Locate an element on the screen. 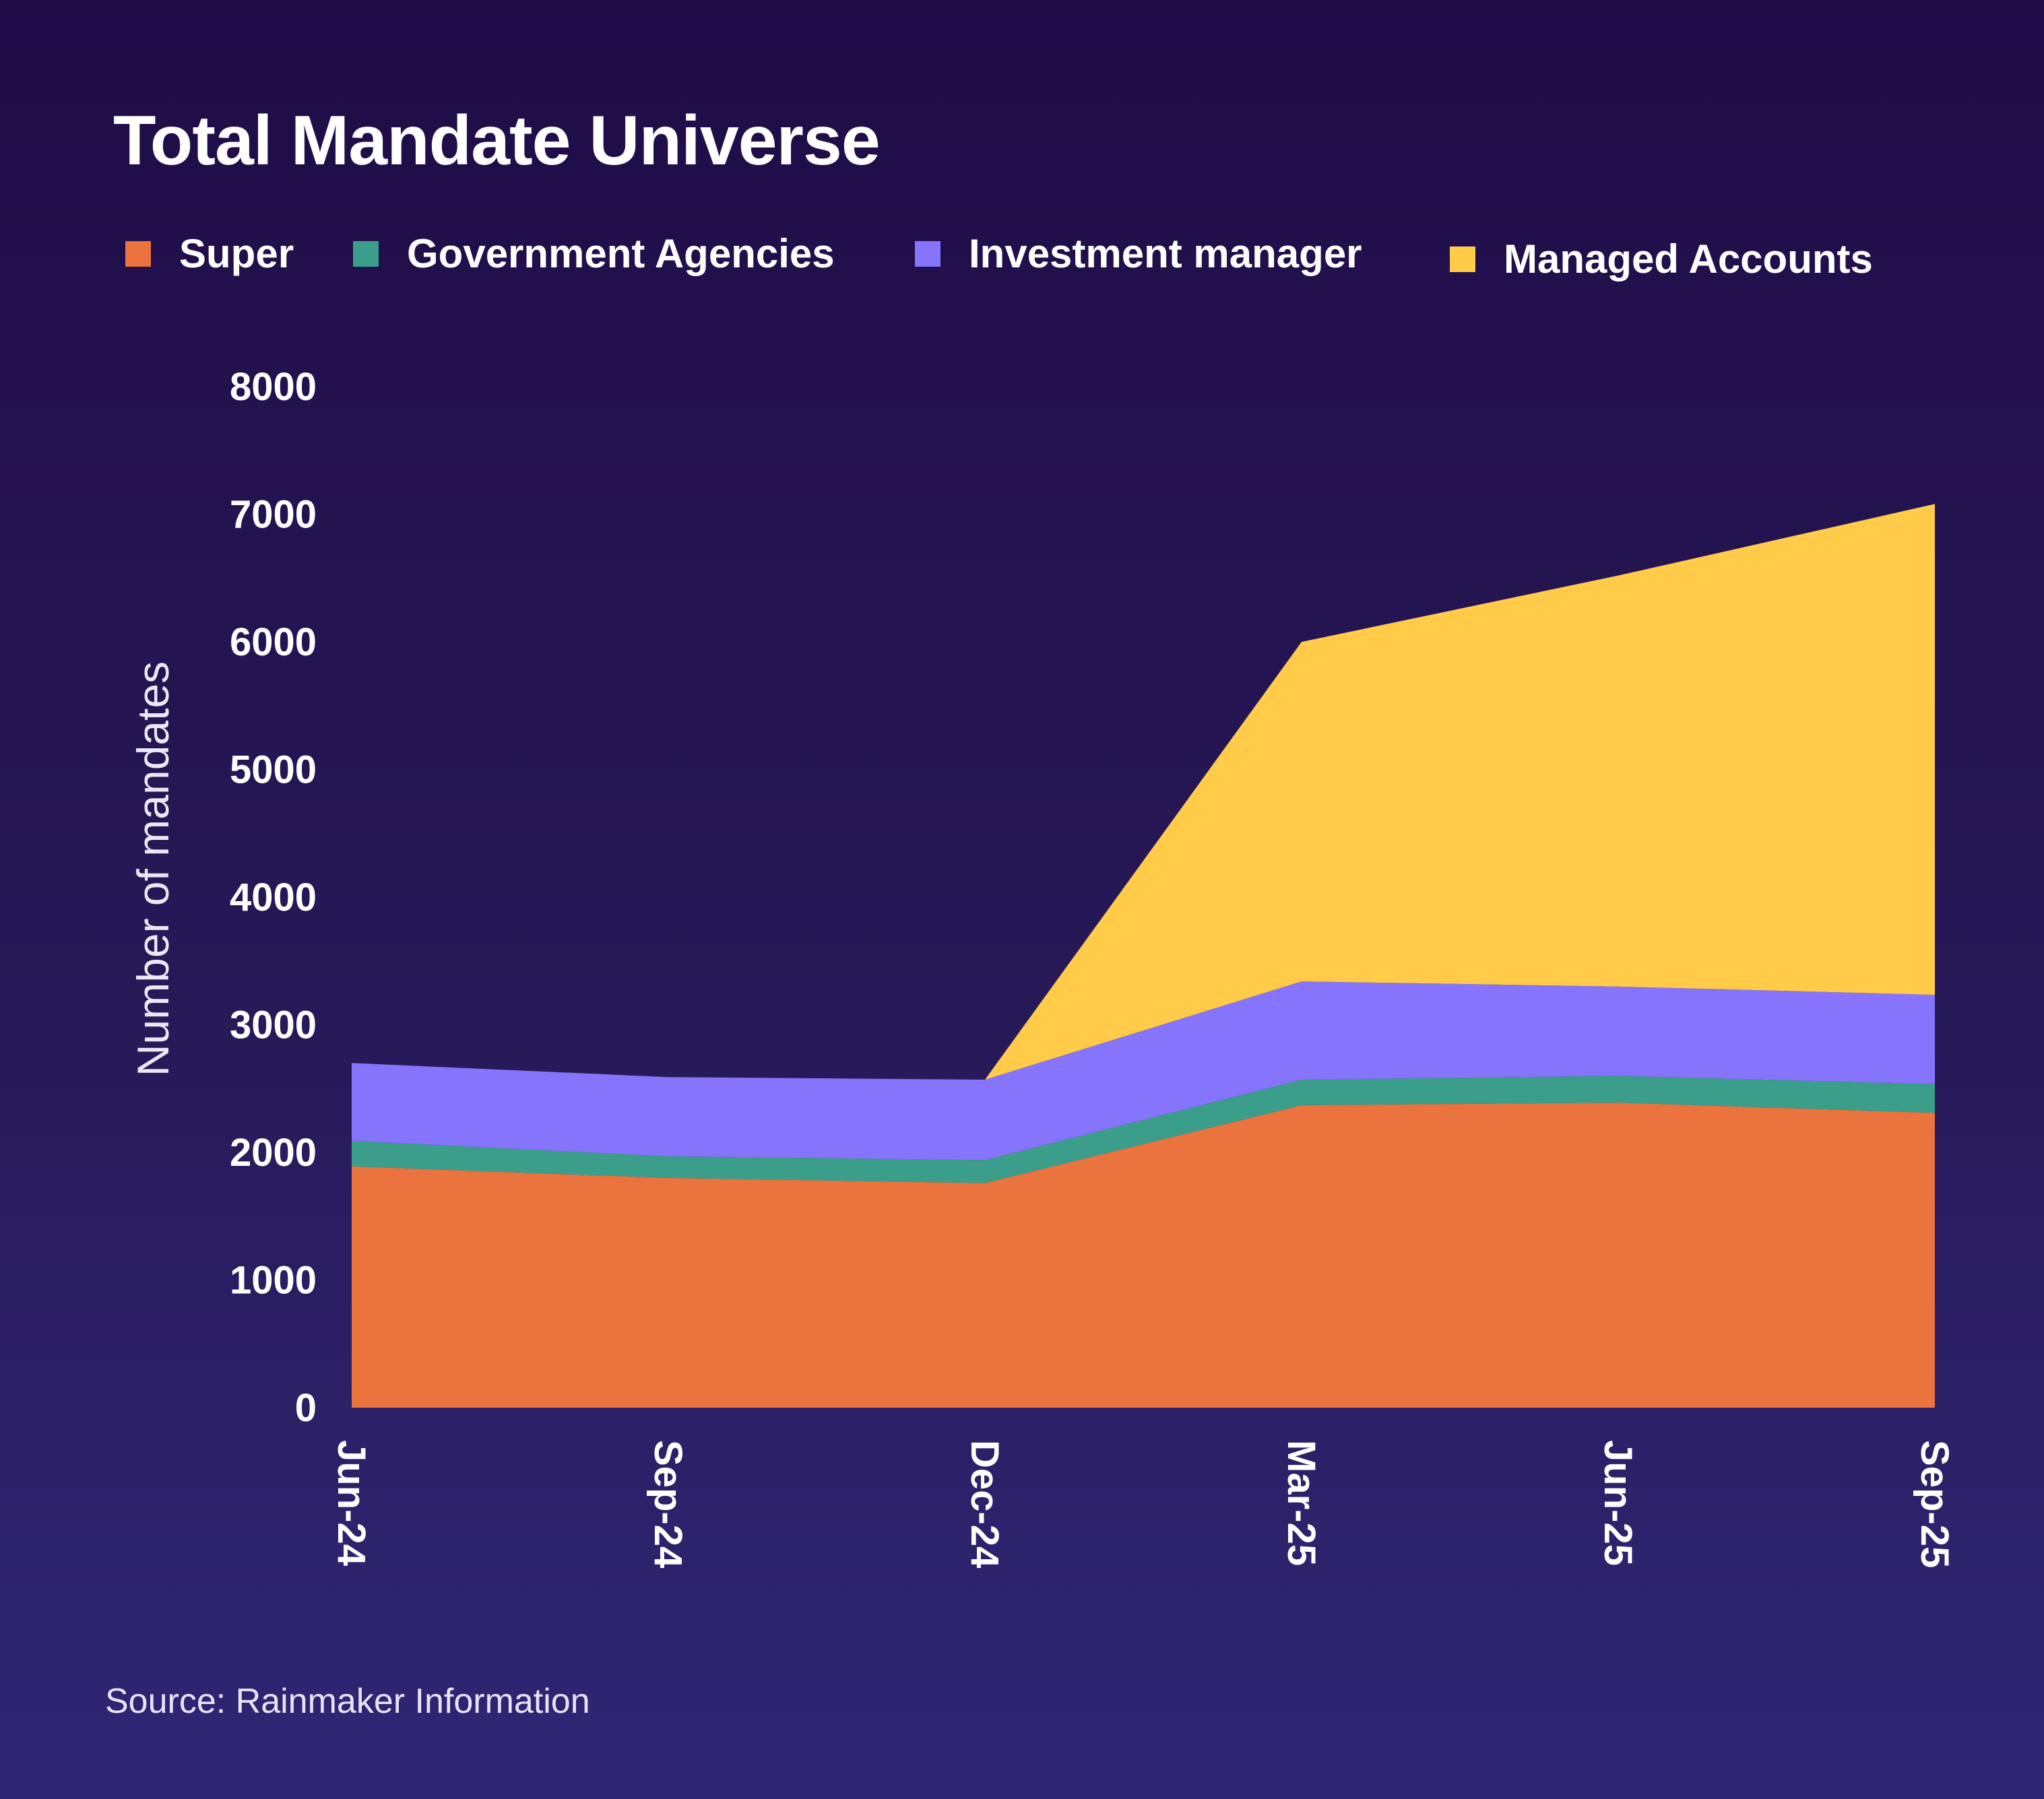 This screenshot has width=2044, height=1799. legend-item-managed-accounts: Managed Accounts is located at coordinates (1661, 259).